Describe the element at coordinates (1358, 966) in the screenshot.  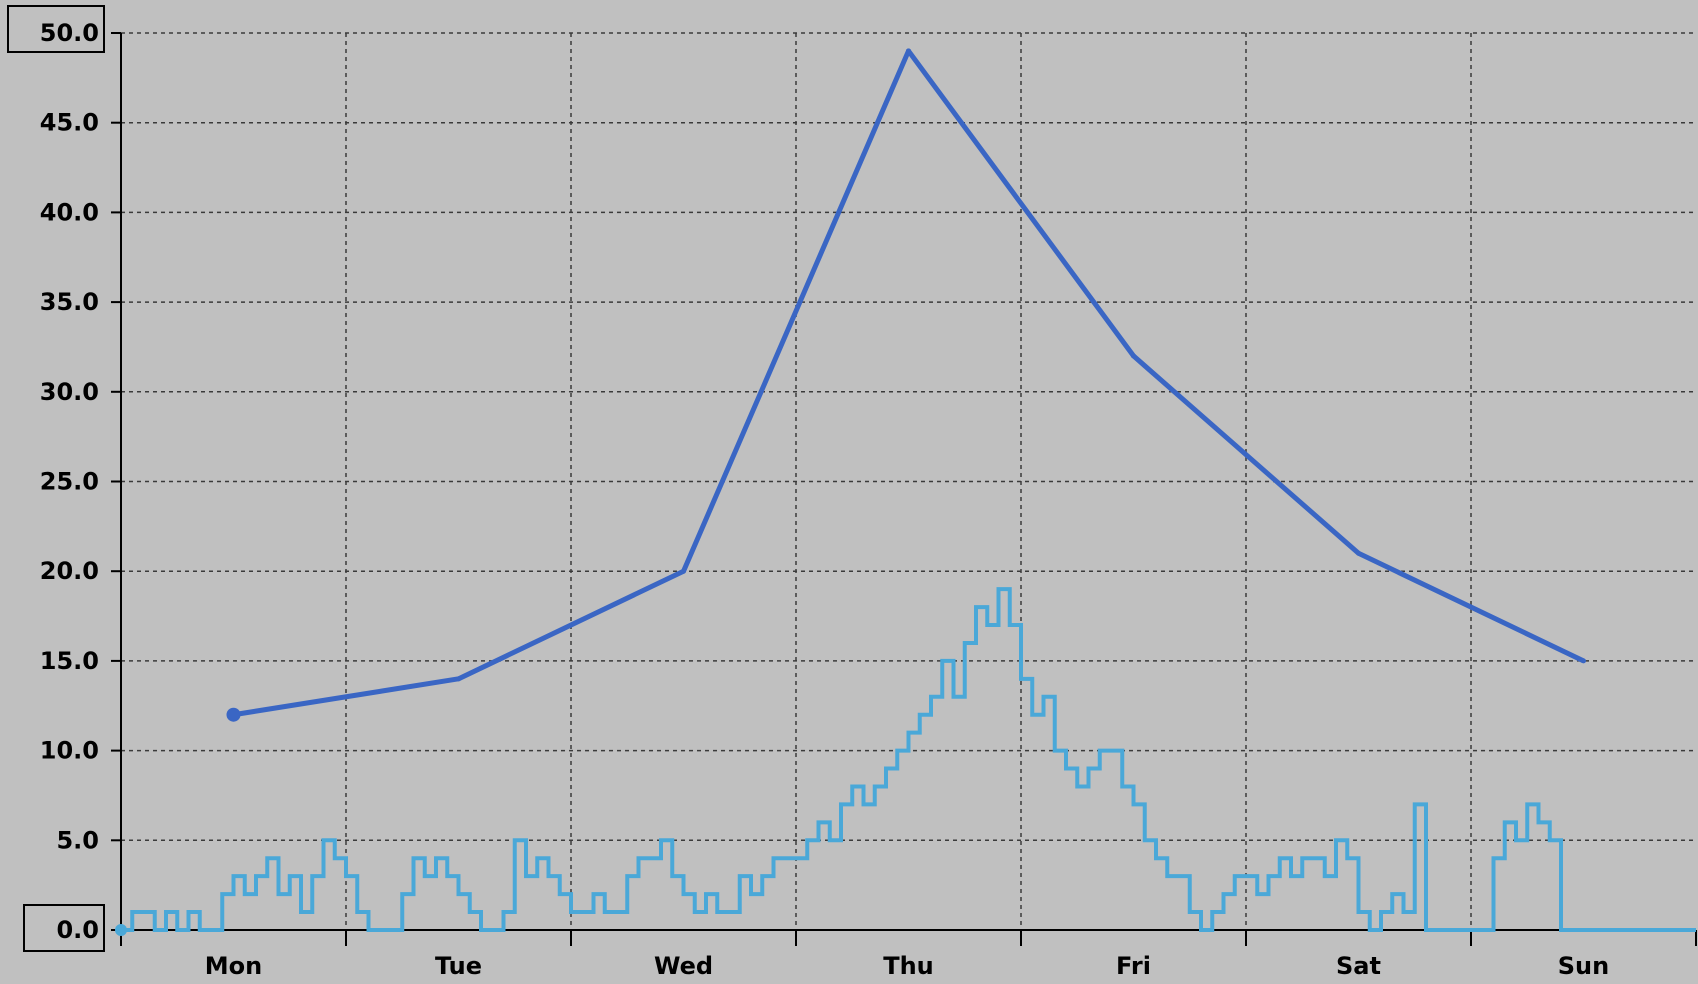
I see `x-tick-label-sat: Sat` at that location.